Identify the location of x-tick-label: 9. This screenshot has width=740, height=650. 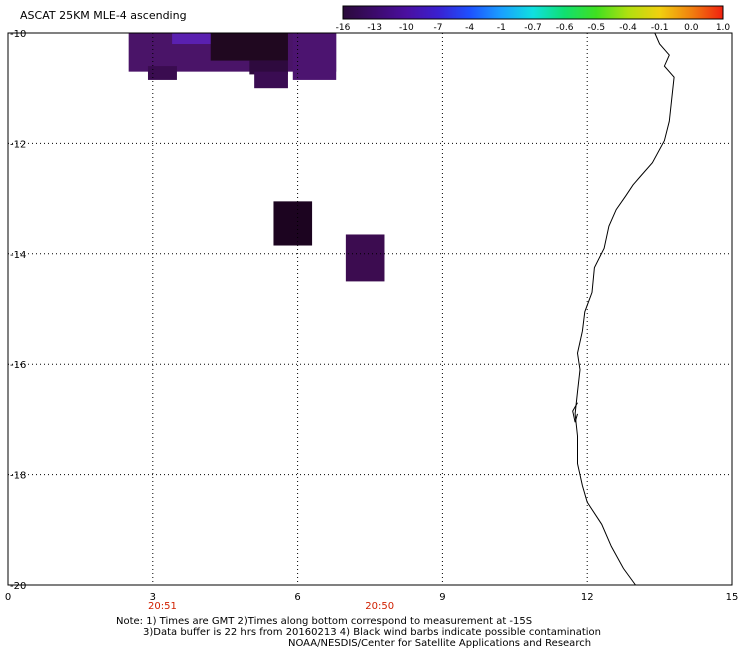
(442, 597).